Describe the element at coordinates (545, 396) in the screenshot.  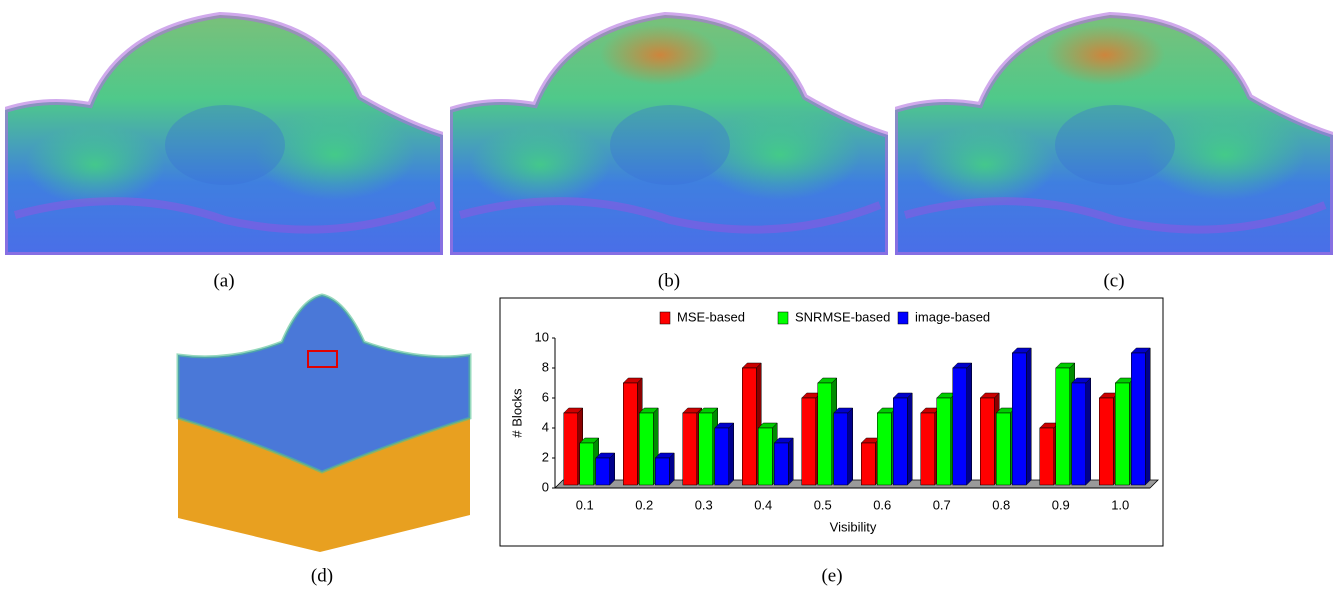
I see `y-tick-label: 6` at that location.